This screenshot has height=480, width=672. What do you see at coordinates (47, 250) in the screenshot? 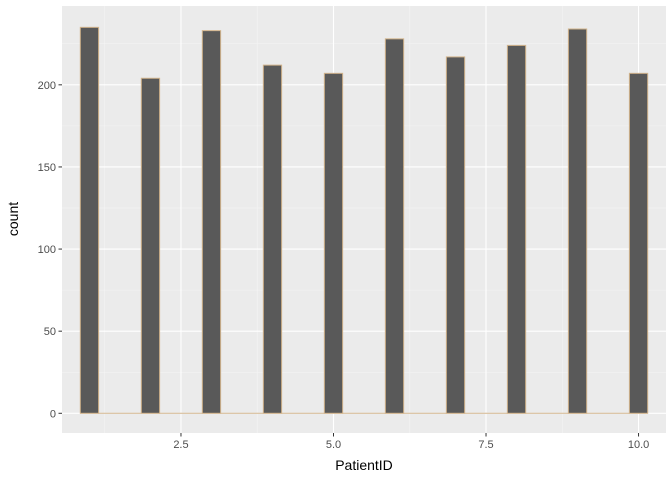
I see `y-tick-label: 100` at bounding box center [47, 250].